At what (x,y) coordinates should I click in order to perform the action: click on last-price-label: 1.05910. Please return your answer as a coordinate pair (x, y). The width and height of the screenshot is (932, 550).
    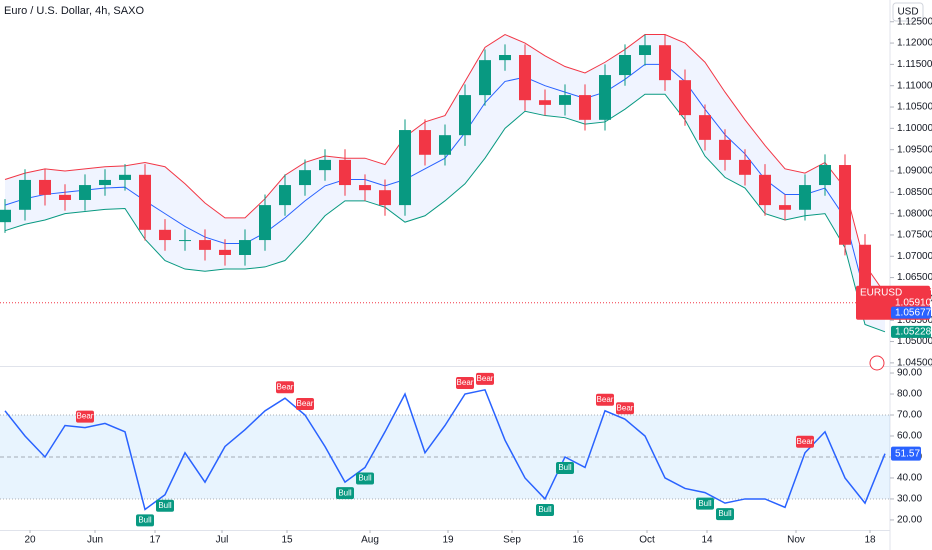
    Looking at the image, I should click on (913, 302).